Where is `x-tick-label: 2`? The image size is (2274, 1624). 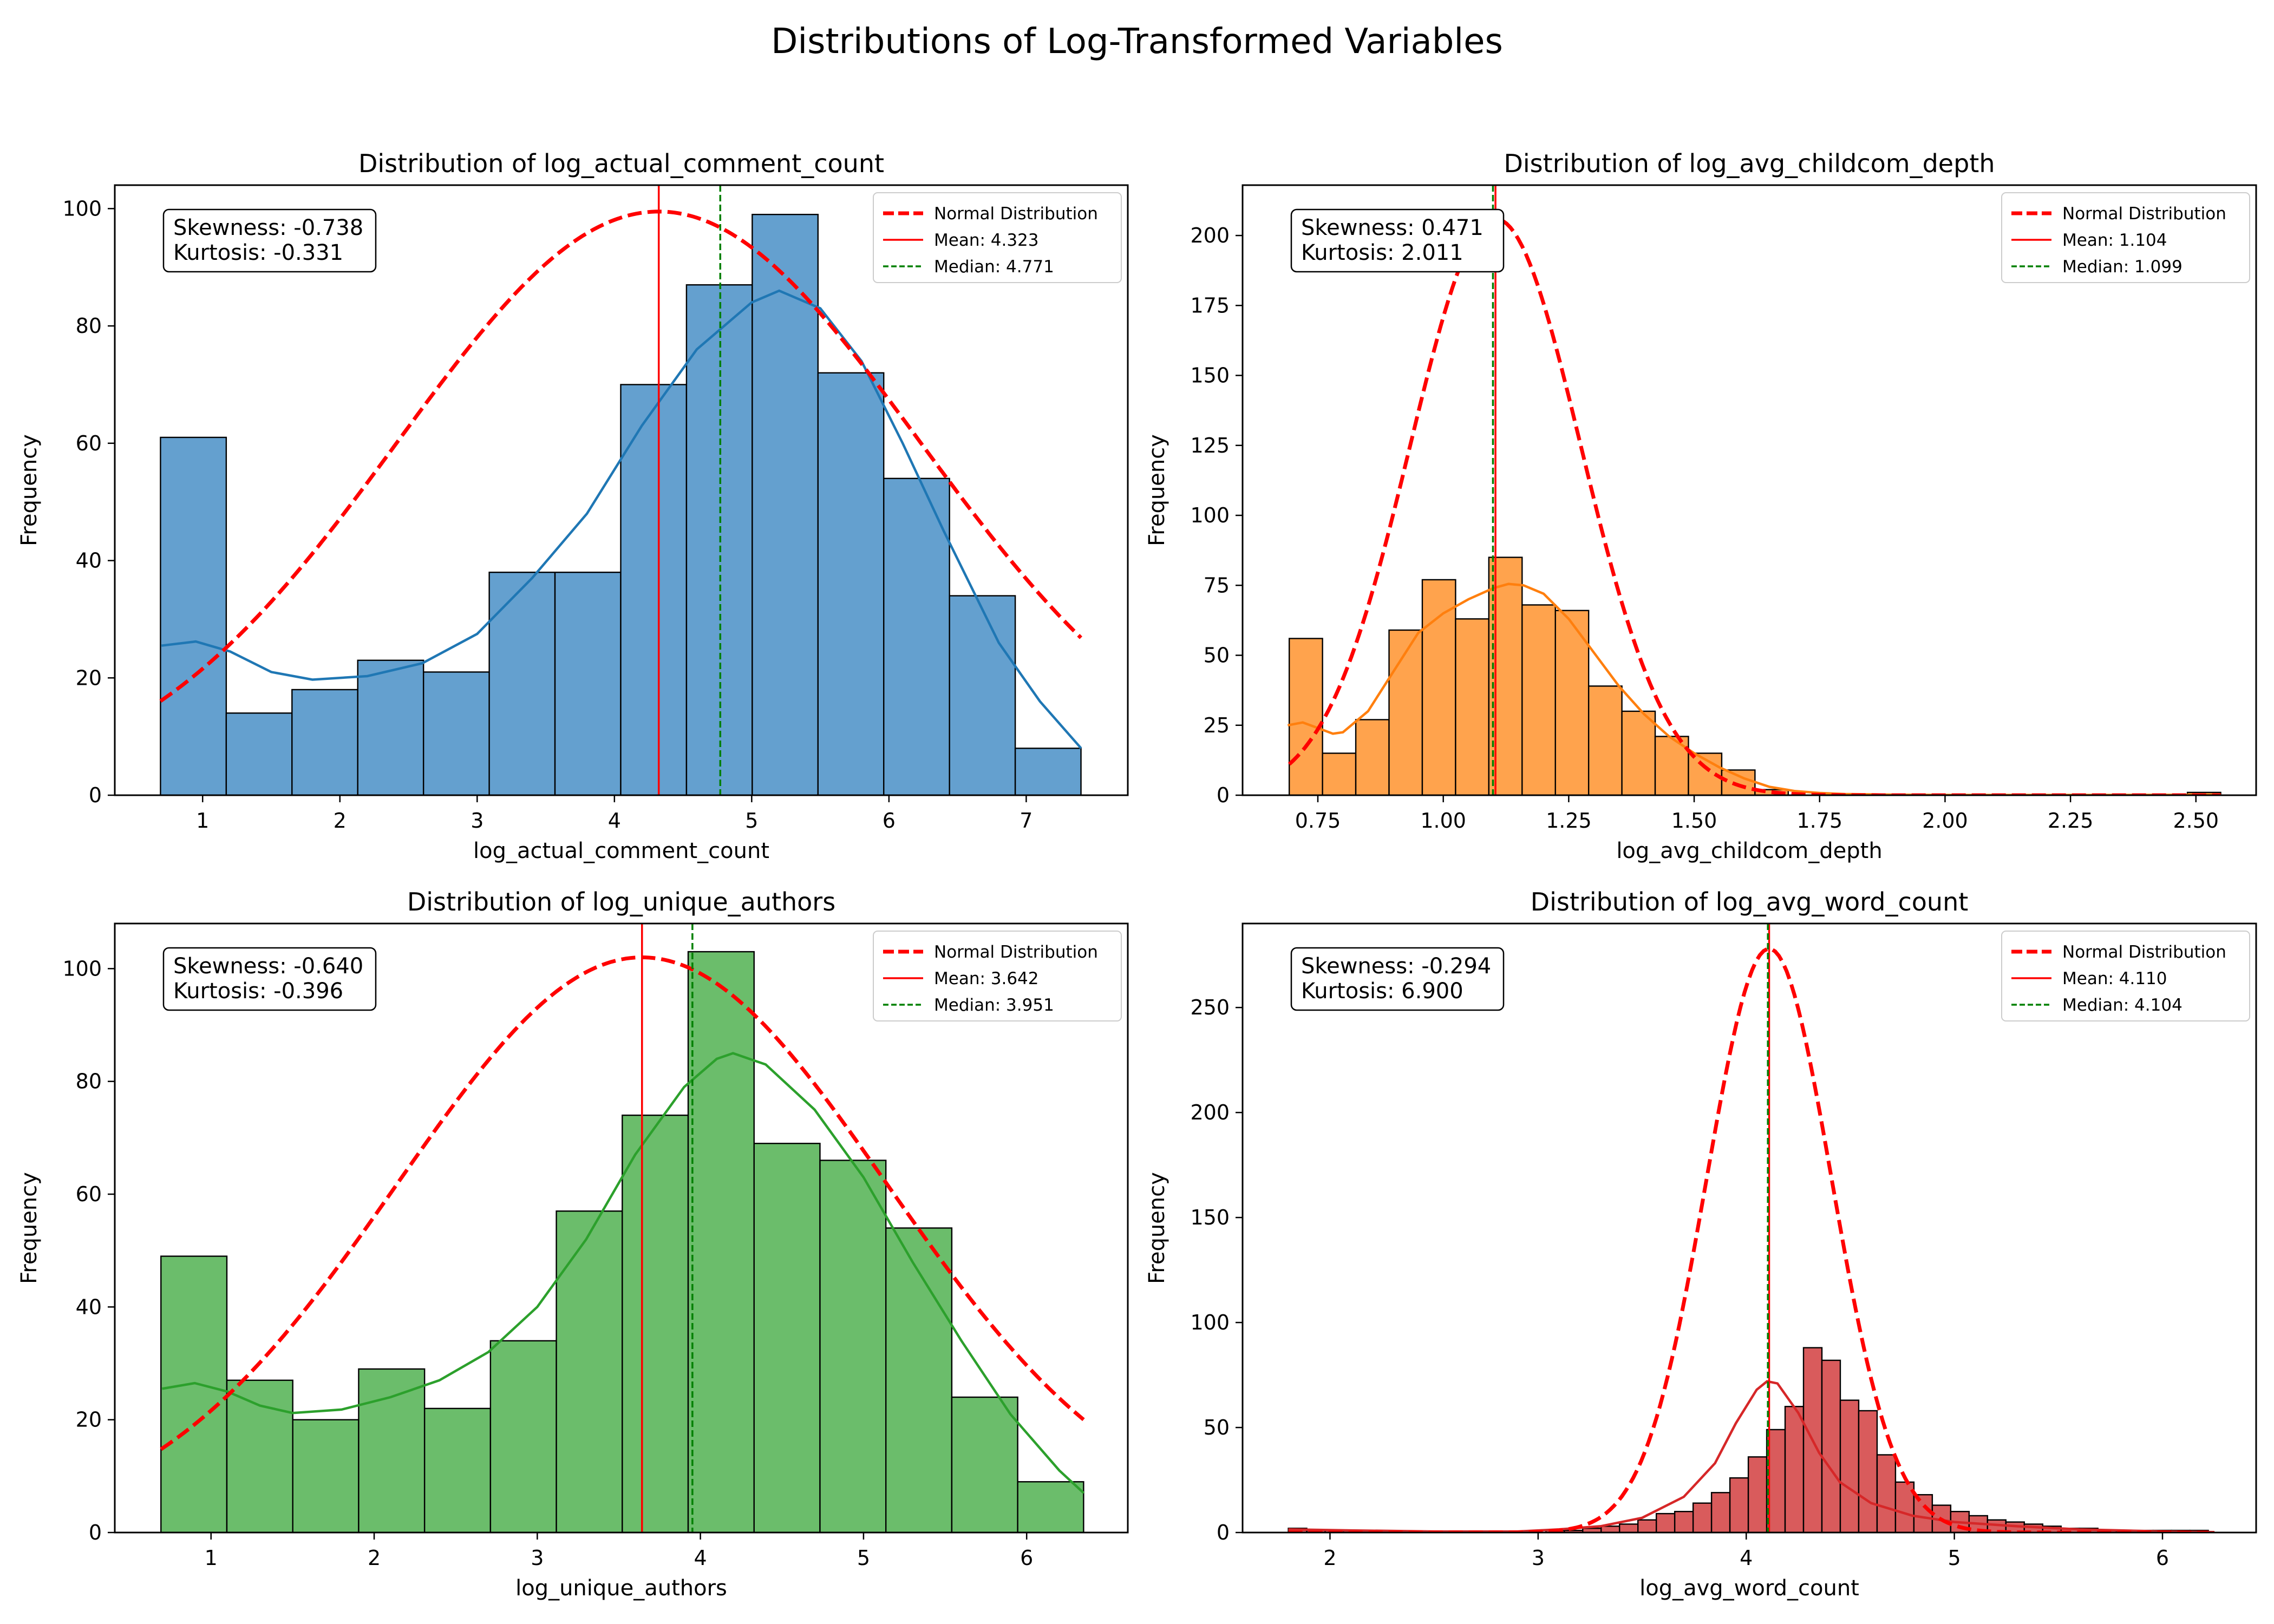
x-tick-label: 2 is located at coordinates (375, 1558).